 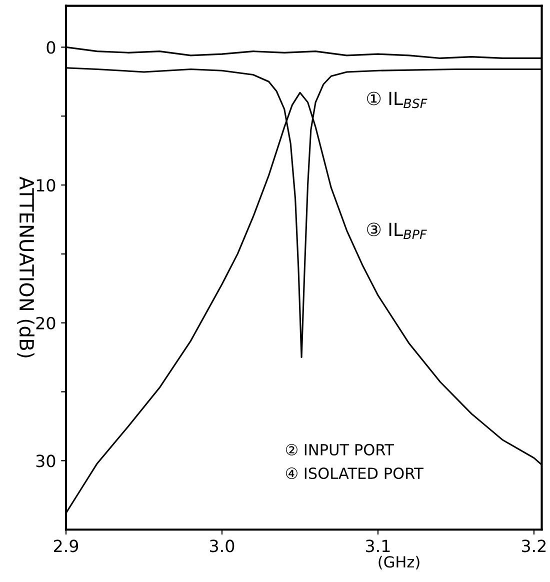 I want to click on annotation: ① IL$_{BSF}$, so click(x=397, y=100).